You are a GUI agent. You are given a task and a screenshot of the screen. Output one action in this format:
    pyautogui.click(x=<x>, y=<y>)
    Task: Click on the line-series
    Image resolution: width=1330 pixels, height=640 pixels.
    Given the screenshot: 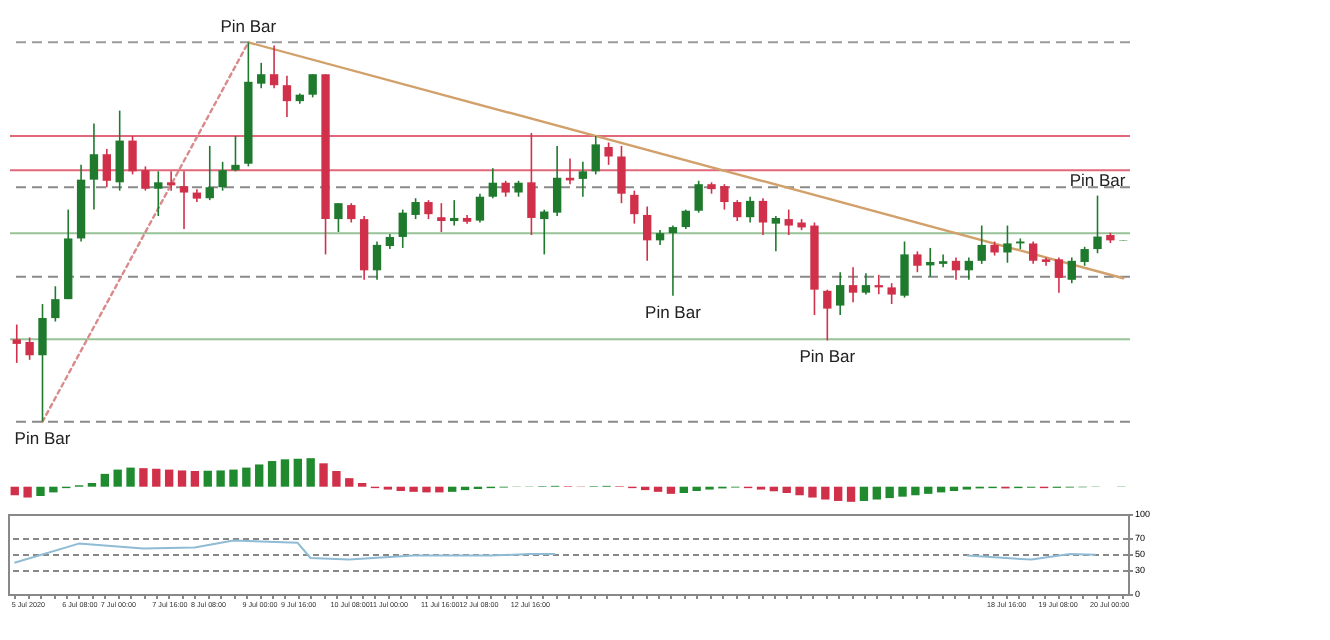 What is the action you would take?
    pyautogui.click(x=285, y=551)
    